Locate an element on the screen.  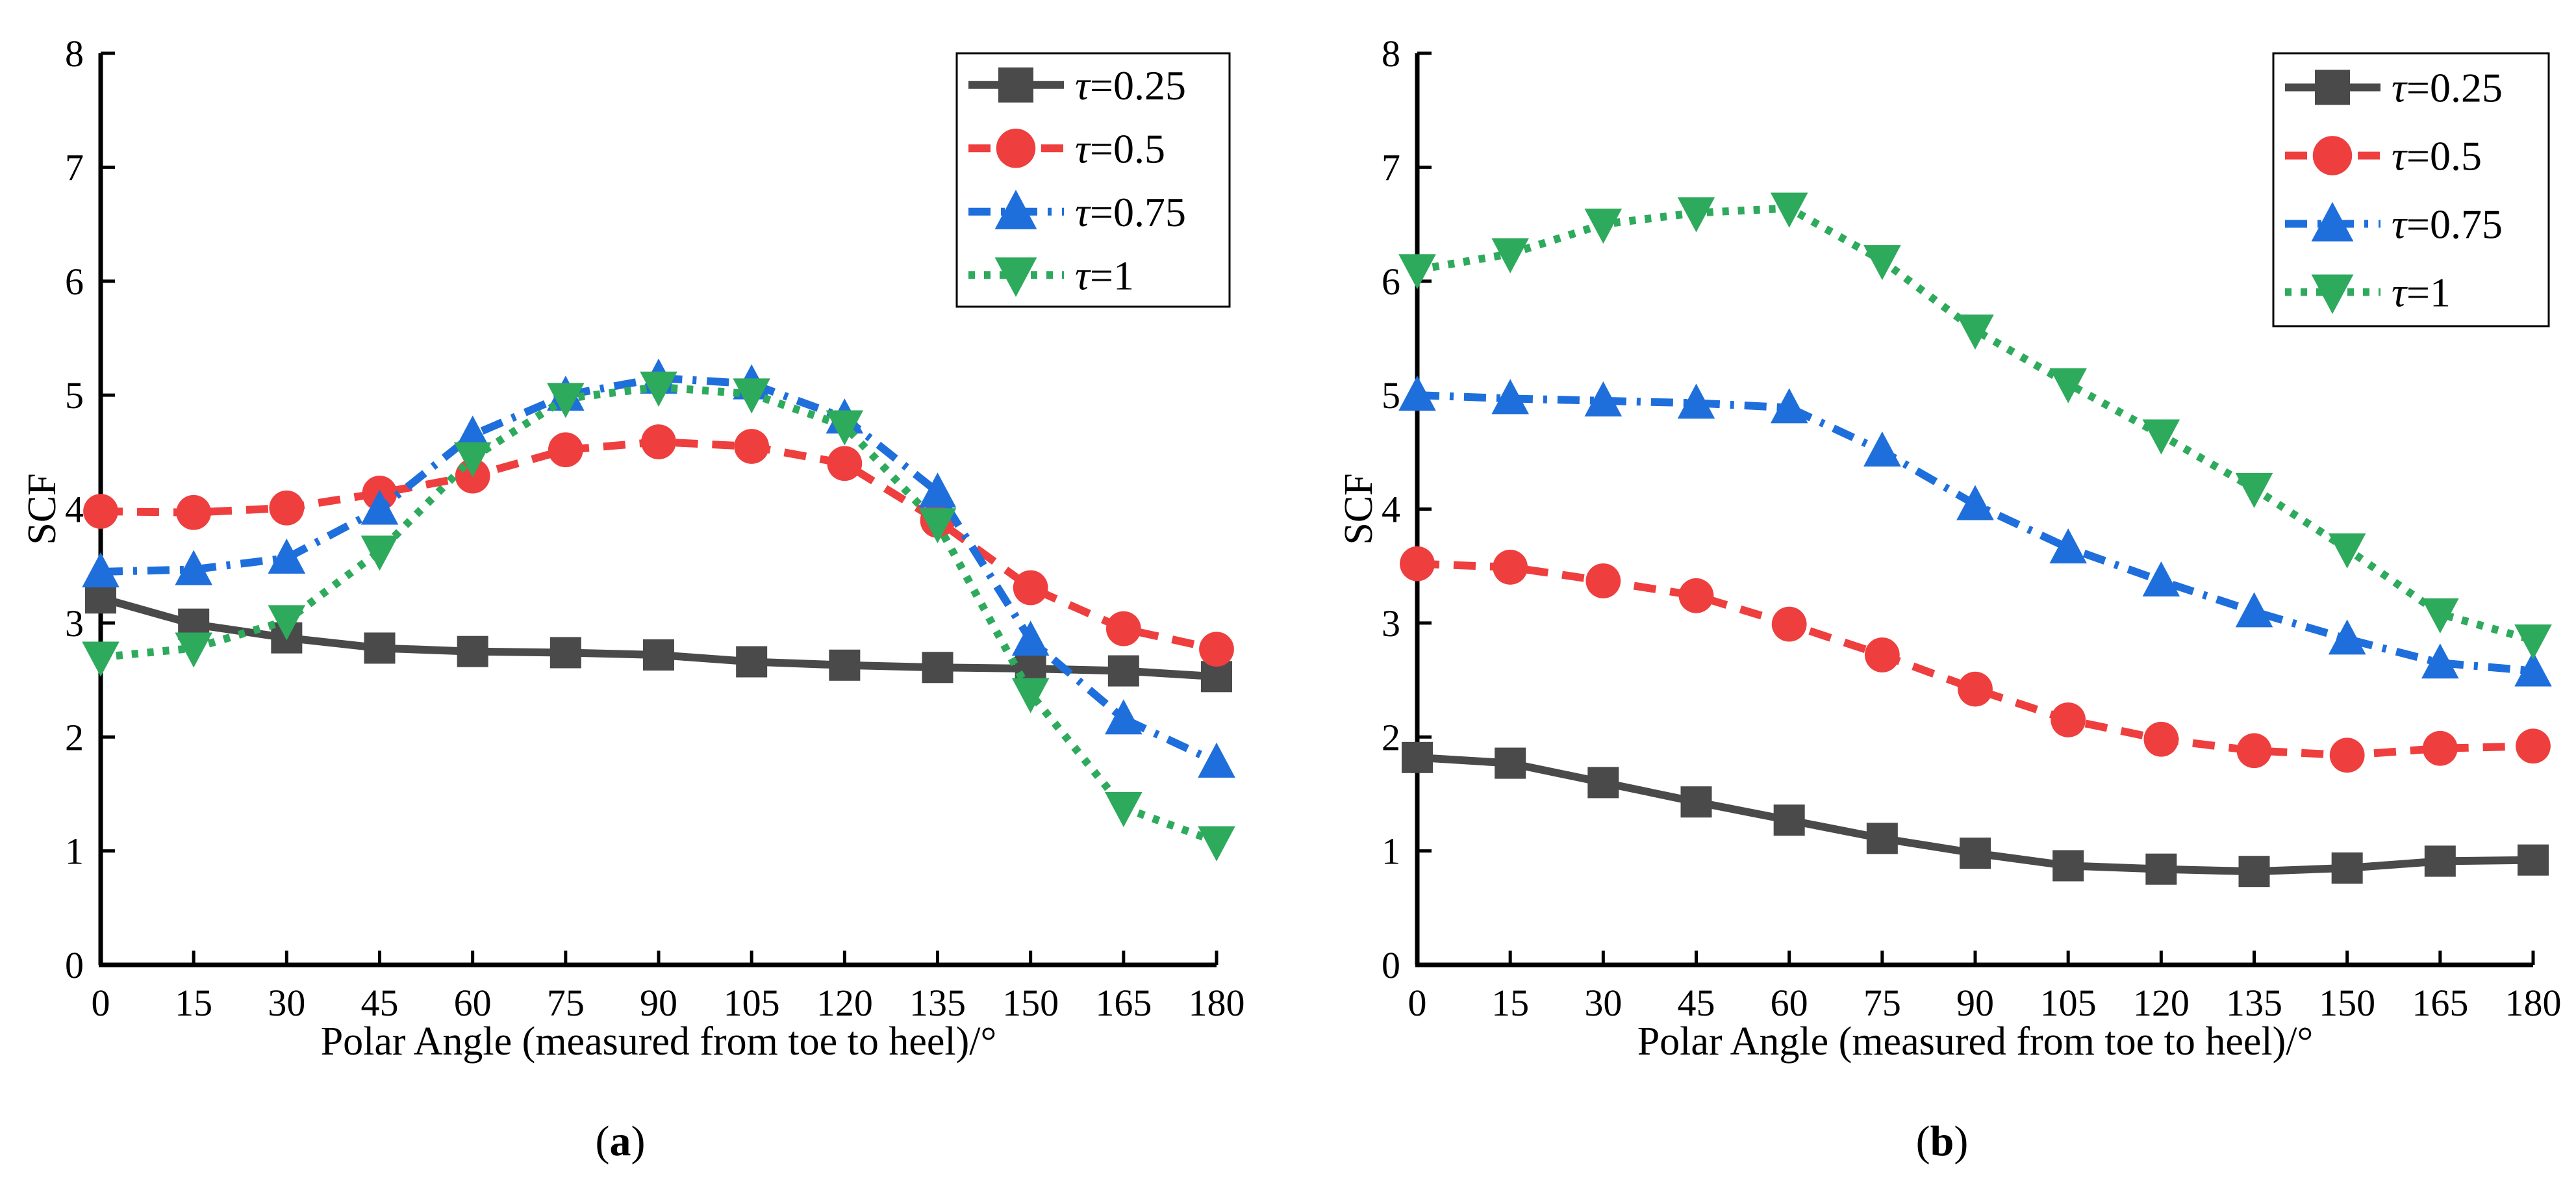
x-tick-label: 0 is located at coordinates (1418, 1003).